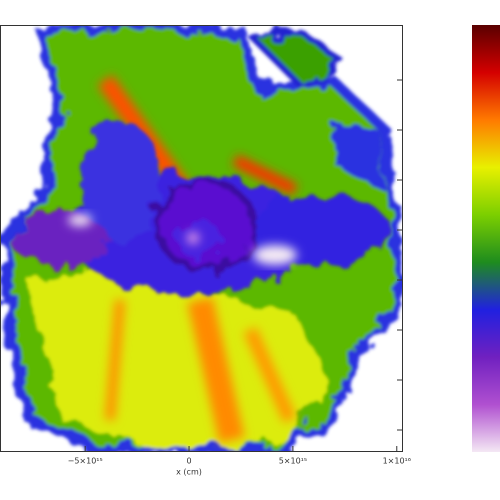 Image resolution: width=500 pixels, height=500 pixels. Describe the element at coordinates (400, 255) in the screenshot. I see `minor-ticks` at that location.